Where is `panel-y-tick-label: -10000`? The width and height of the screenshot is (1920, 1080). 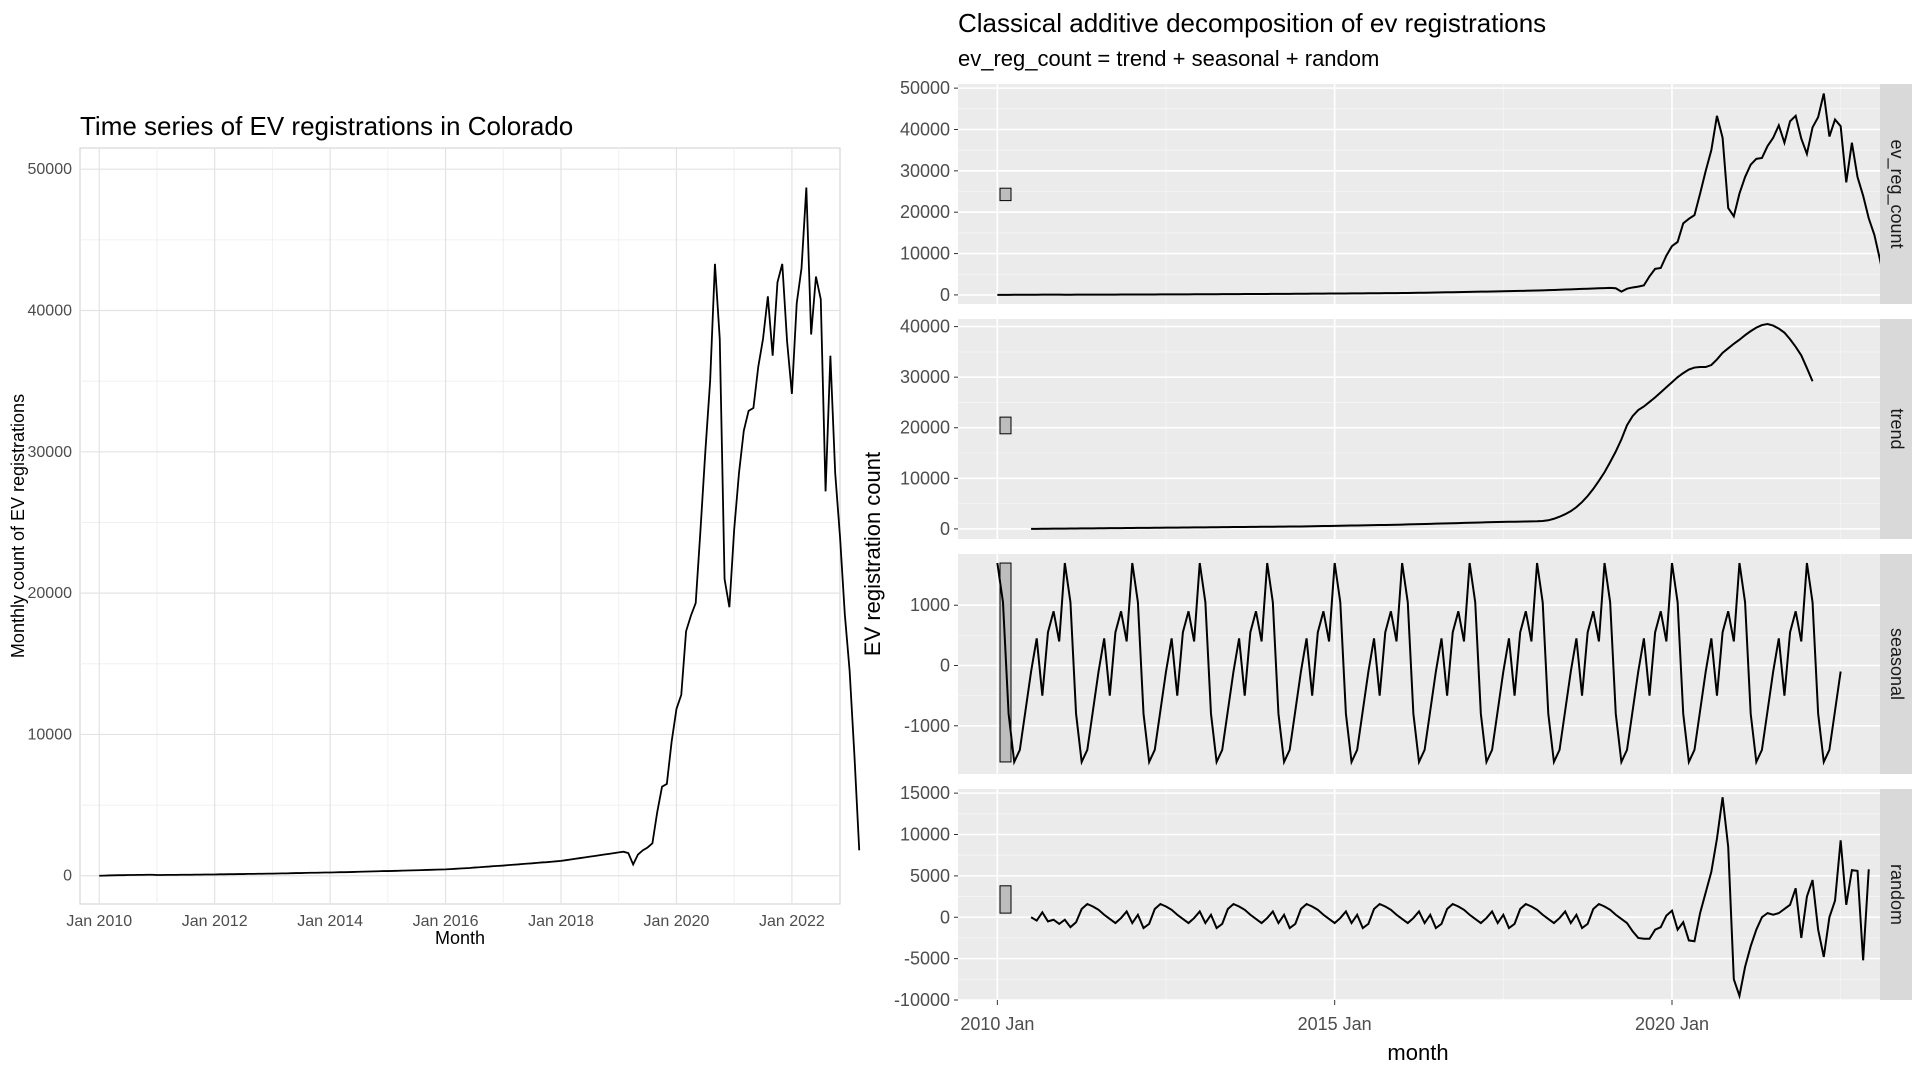 panel-y-tick-label: -10000 is located at coordinates (922, 1000).